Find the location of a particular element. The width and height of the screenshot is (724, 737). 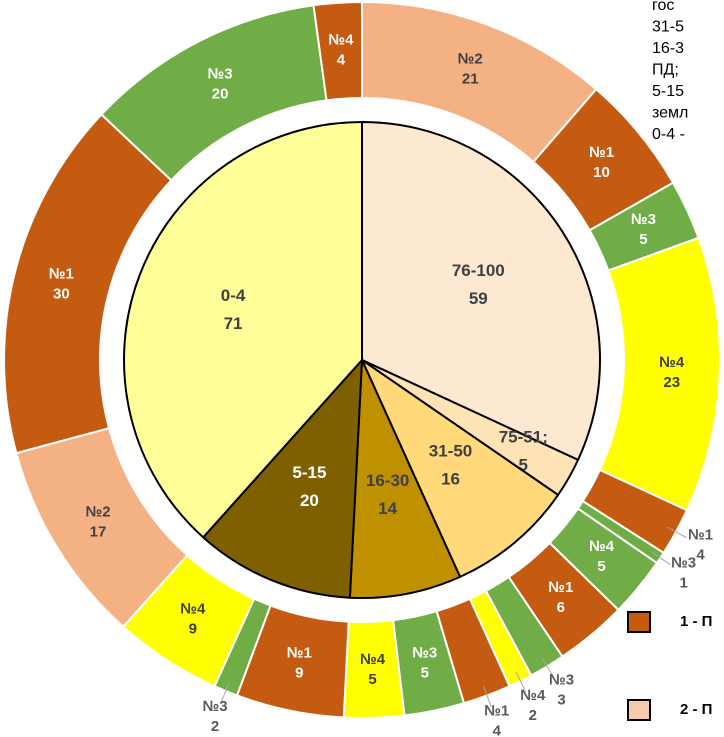

inner-value: 20 is located at coordinates (309, 500).